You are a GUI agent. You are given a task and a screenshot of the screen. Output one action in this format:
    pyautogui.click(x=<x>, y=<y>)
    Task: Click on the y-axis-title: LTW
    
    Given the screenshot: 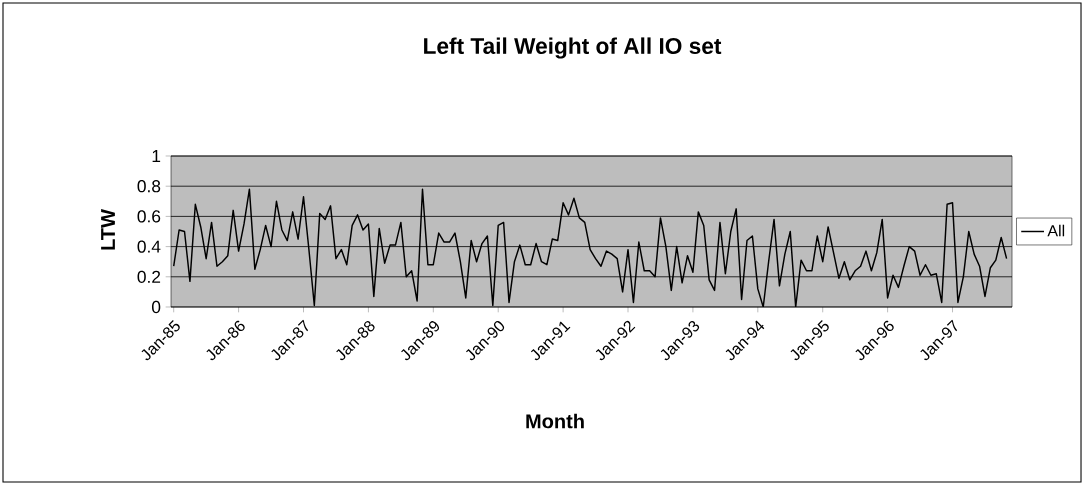 What is the action you would take?
    pyautogui.click(x=108, y=229)
    